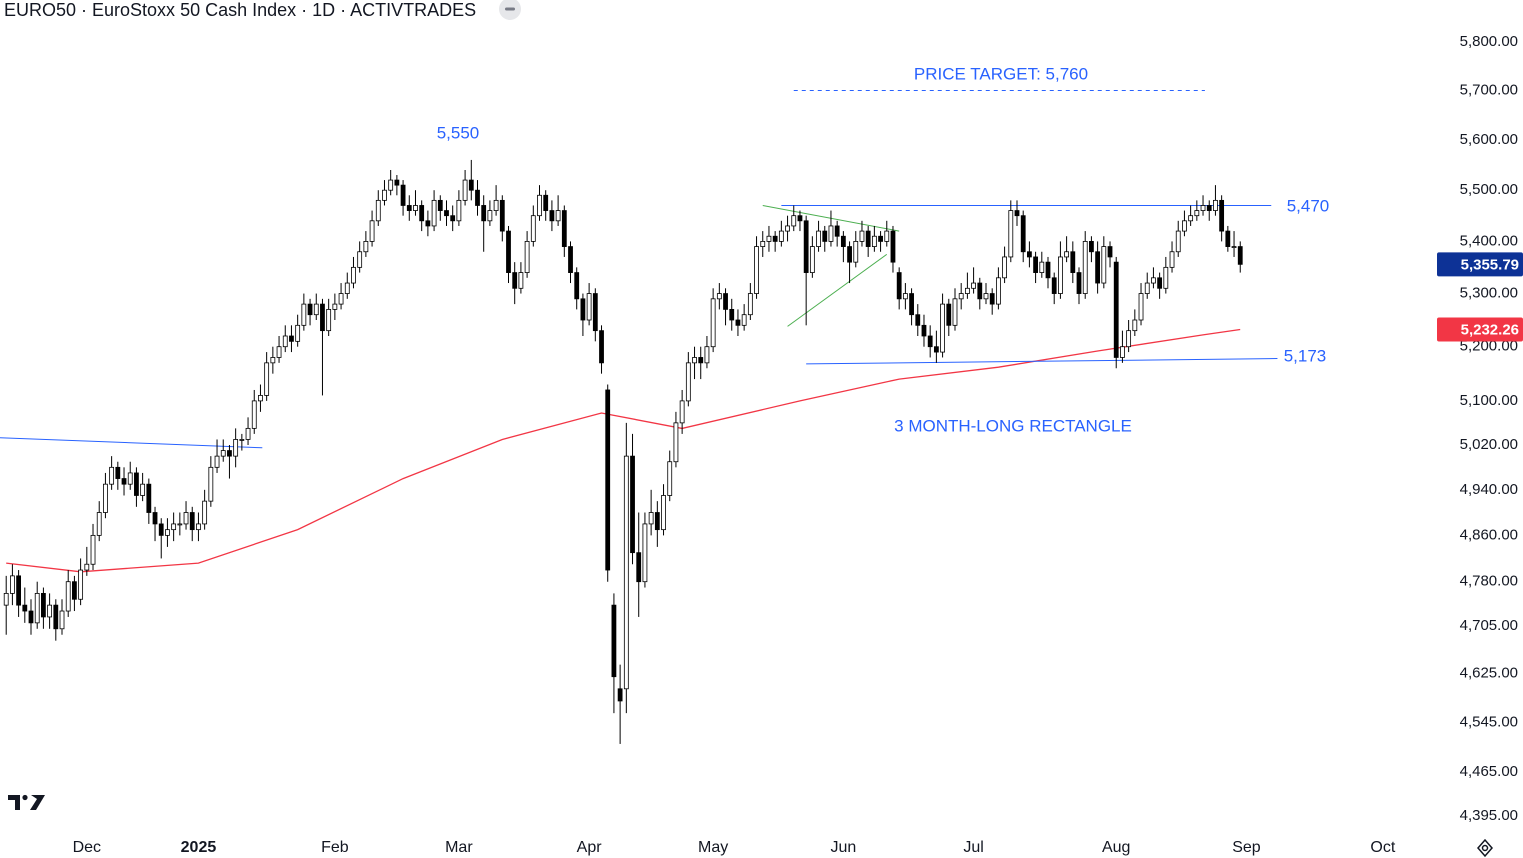  I want to click on y-tick-label: 5,500.00, so click(1489, 189).